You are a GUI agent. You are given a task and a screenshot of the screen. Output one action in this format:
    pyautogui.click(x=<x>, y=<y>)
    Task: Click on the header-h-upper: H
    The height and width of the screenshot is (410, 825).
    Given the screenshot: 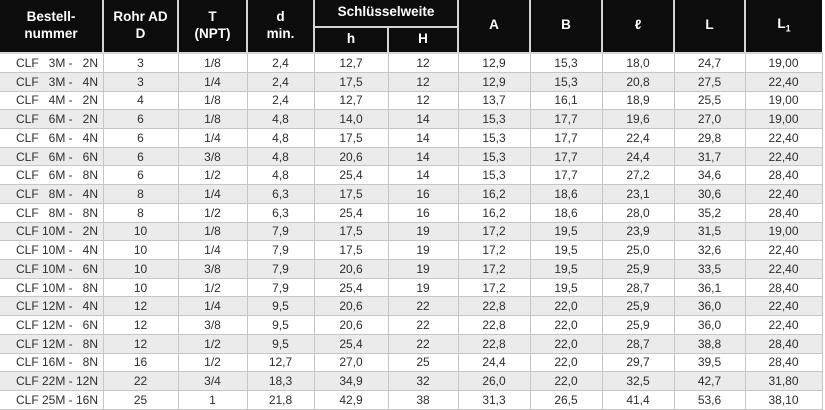 What is the action you would take?
    pyautogui.click(x=423, y=40)
    